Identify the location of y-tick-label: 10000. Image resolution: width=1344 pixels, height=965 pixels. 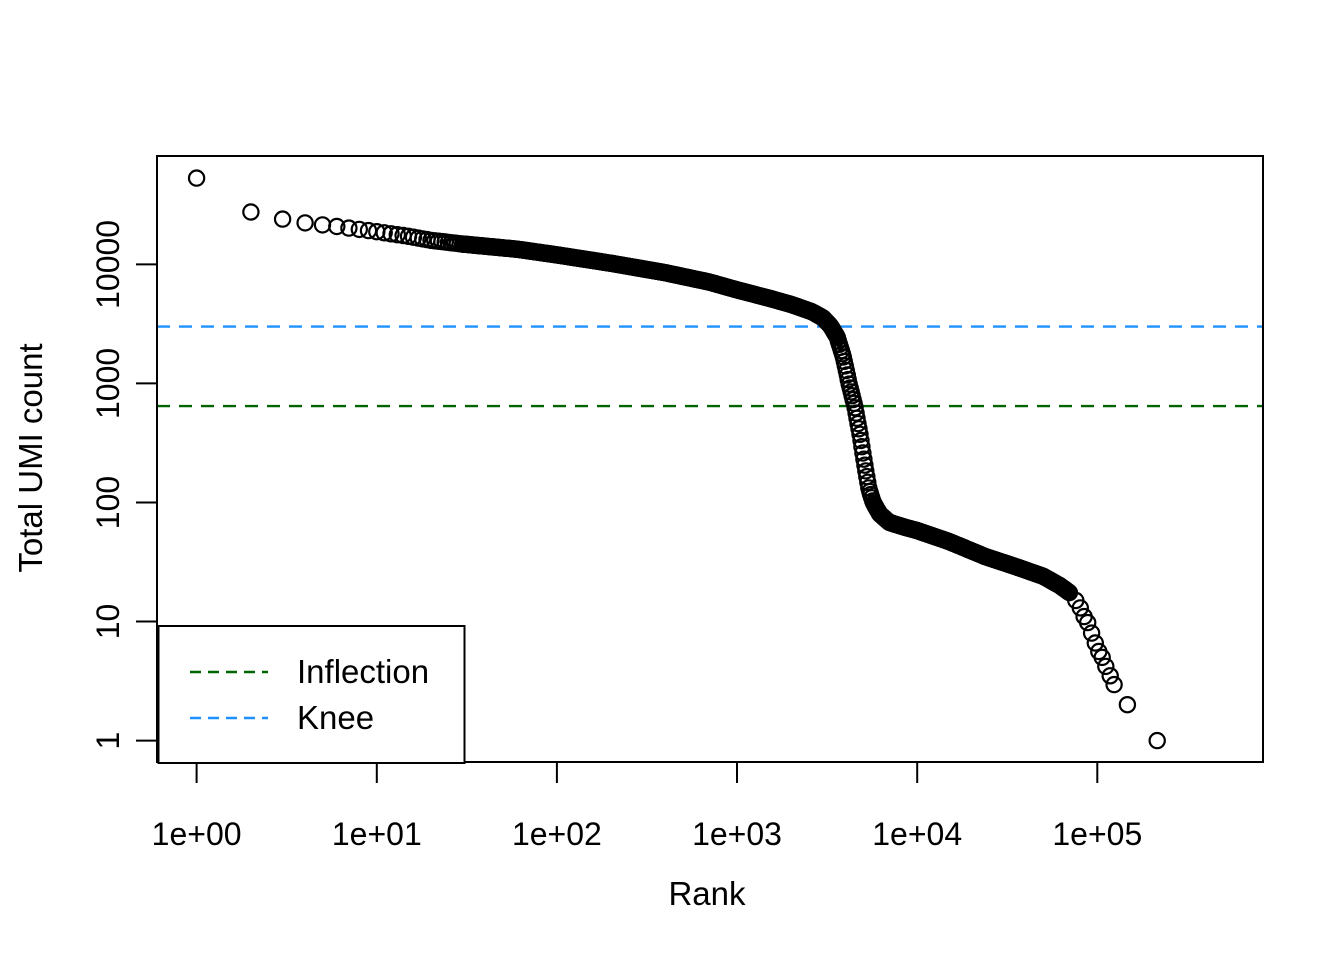
(108, 264).